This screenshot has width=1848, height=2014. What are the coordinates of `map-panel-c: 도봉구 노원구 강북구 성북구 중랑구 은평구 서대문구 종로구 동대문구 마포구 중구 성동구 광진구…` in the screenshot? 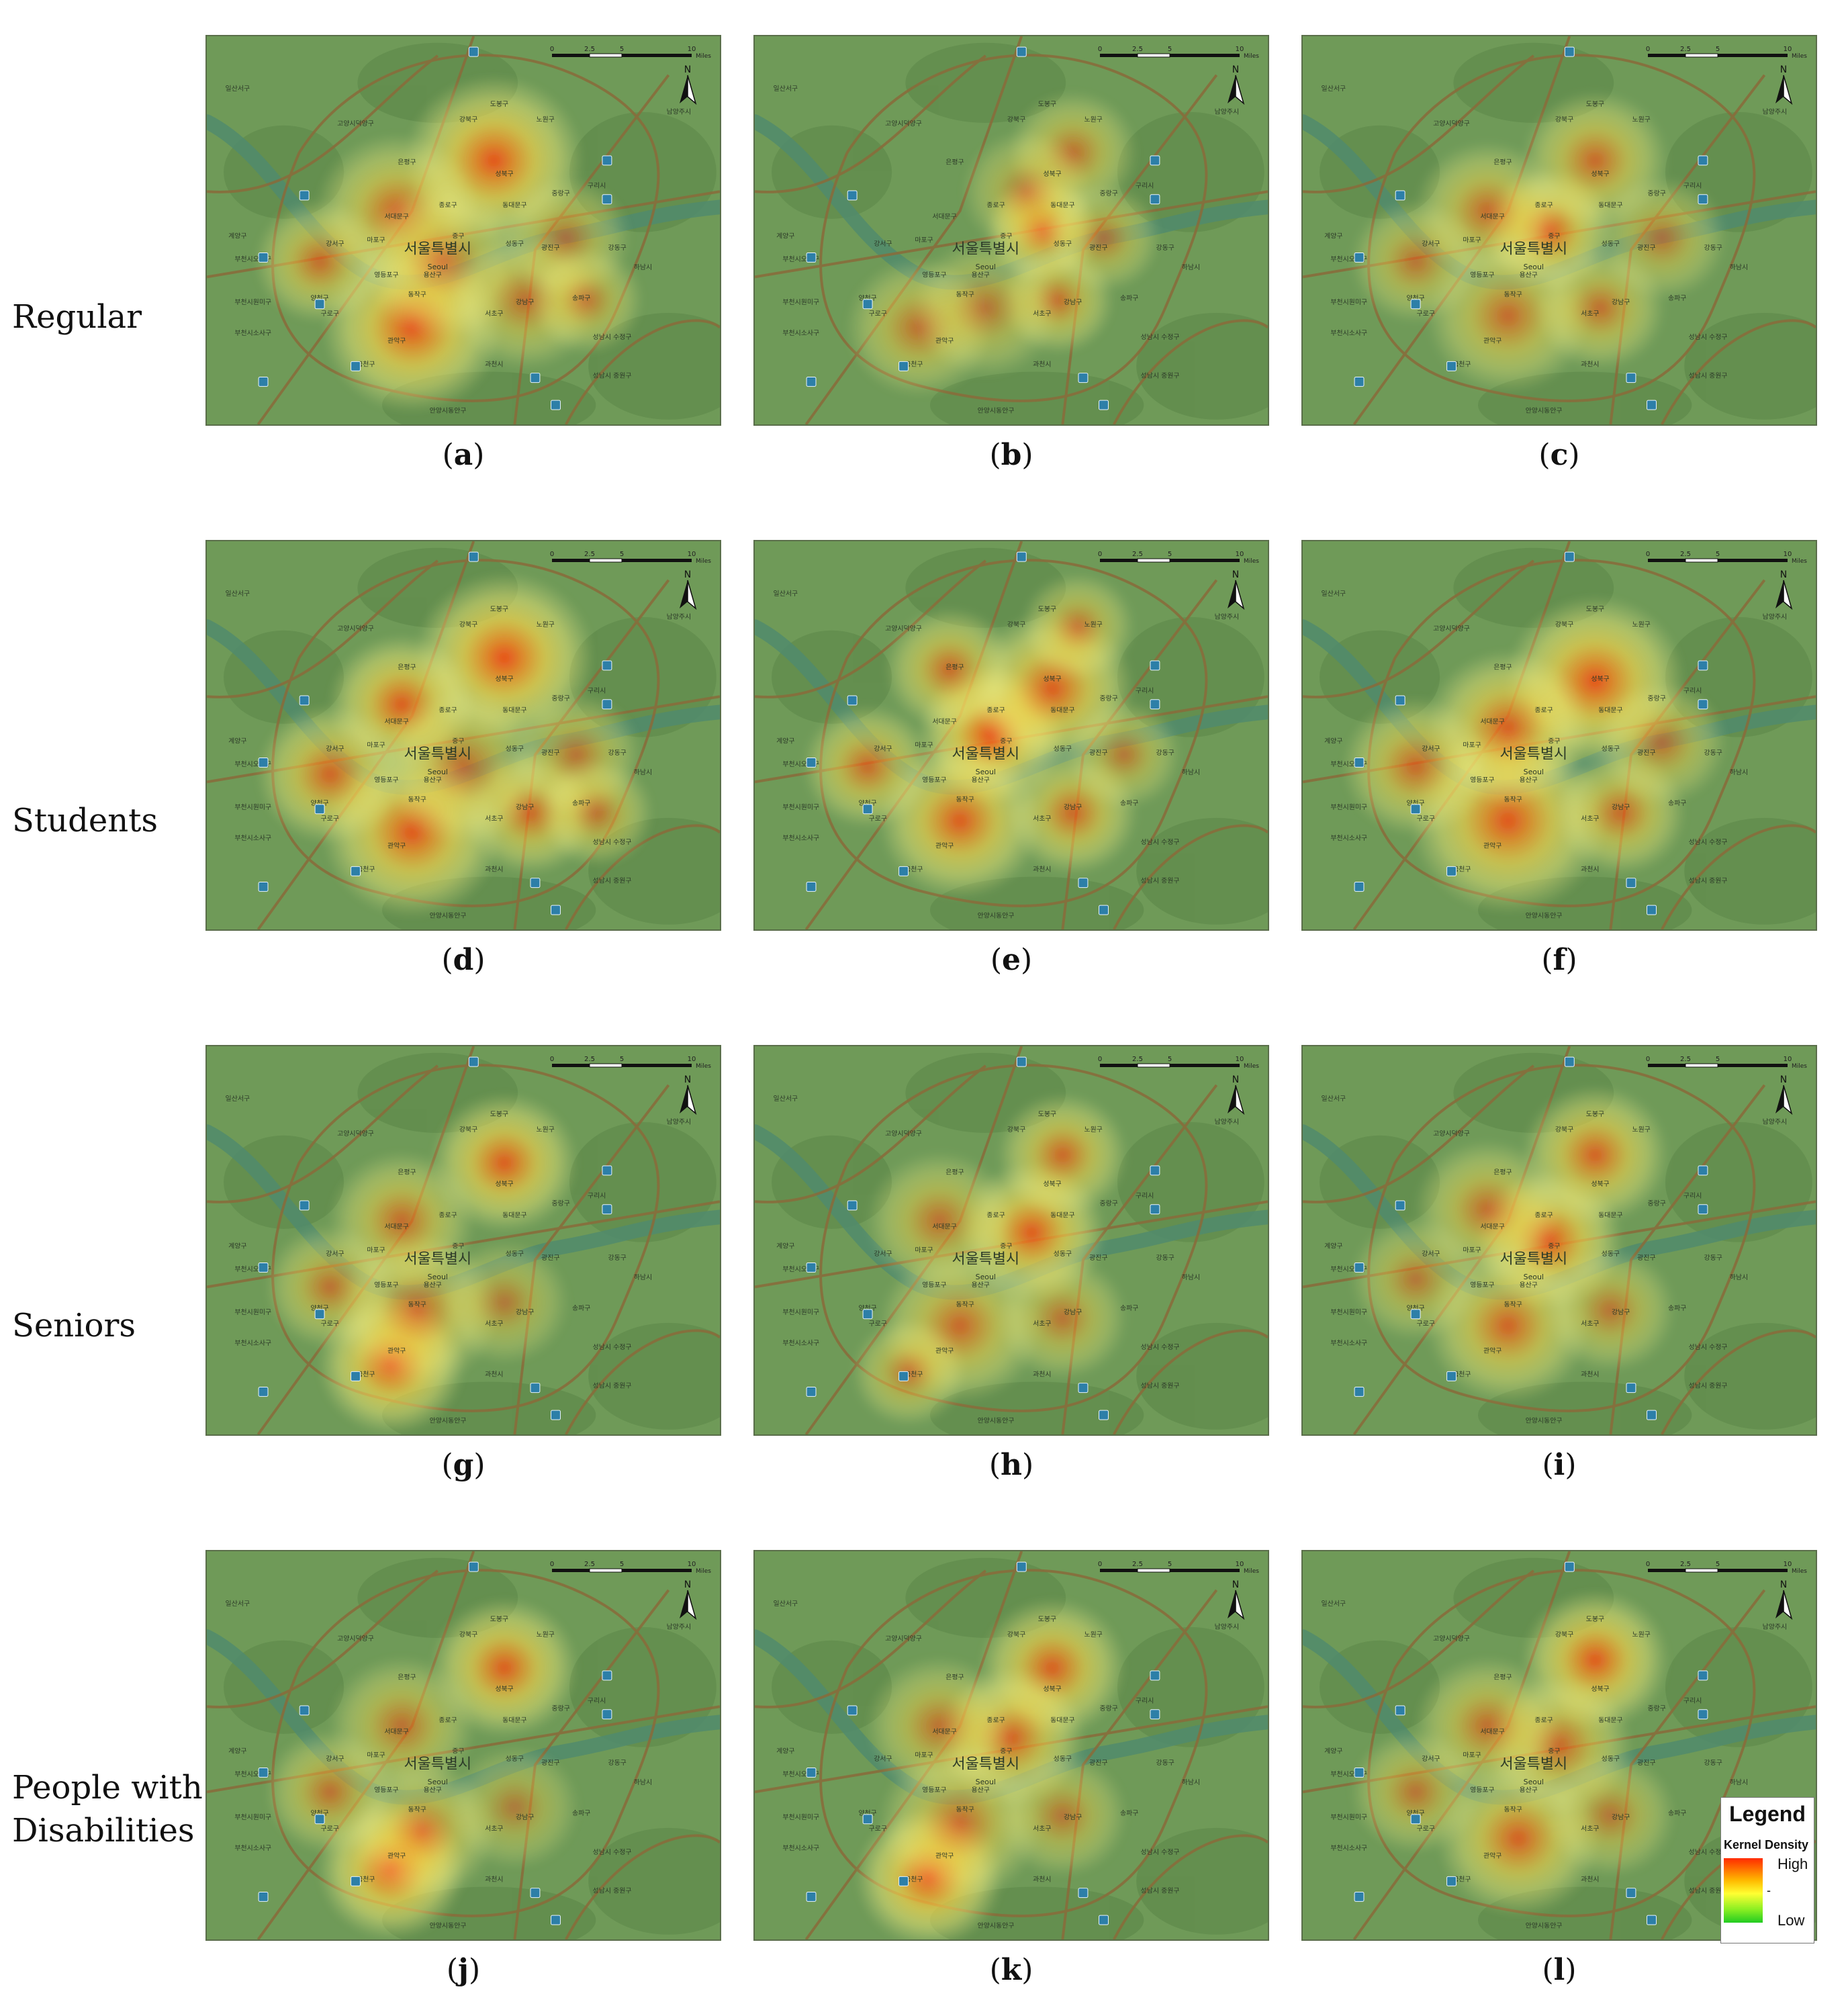 It's located at (1559, 231).